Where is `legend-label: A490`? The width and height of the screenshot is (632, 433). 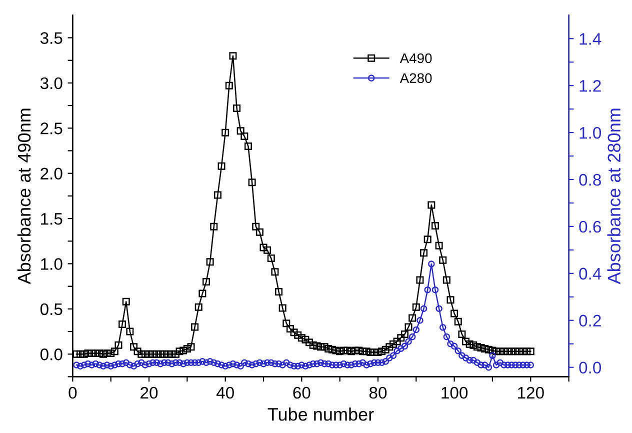
legend-label: A490 is located at coordinates (416, 58).